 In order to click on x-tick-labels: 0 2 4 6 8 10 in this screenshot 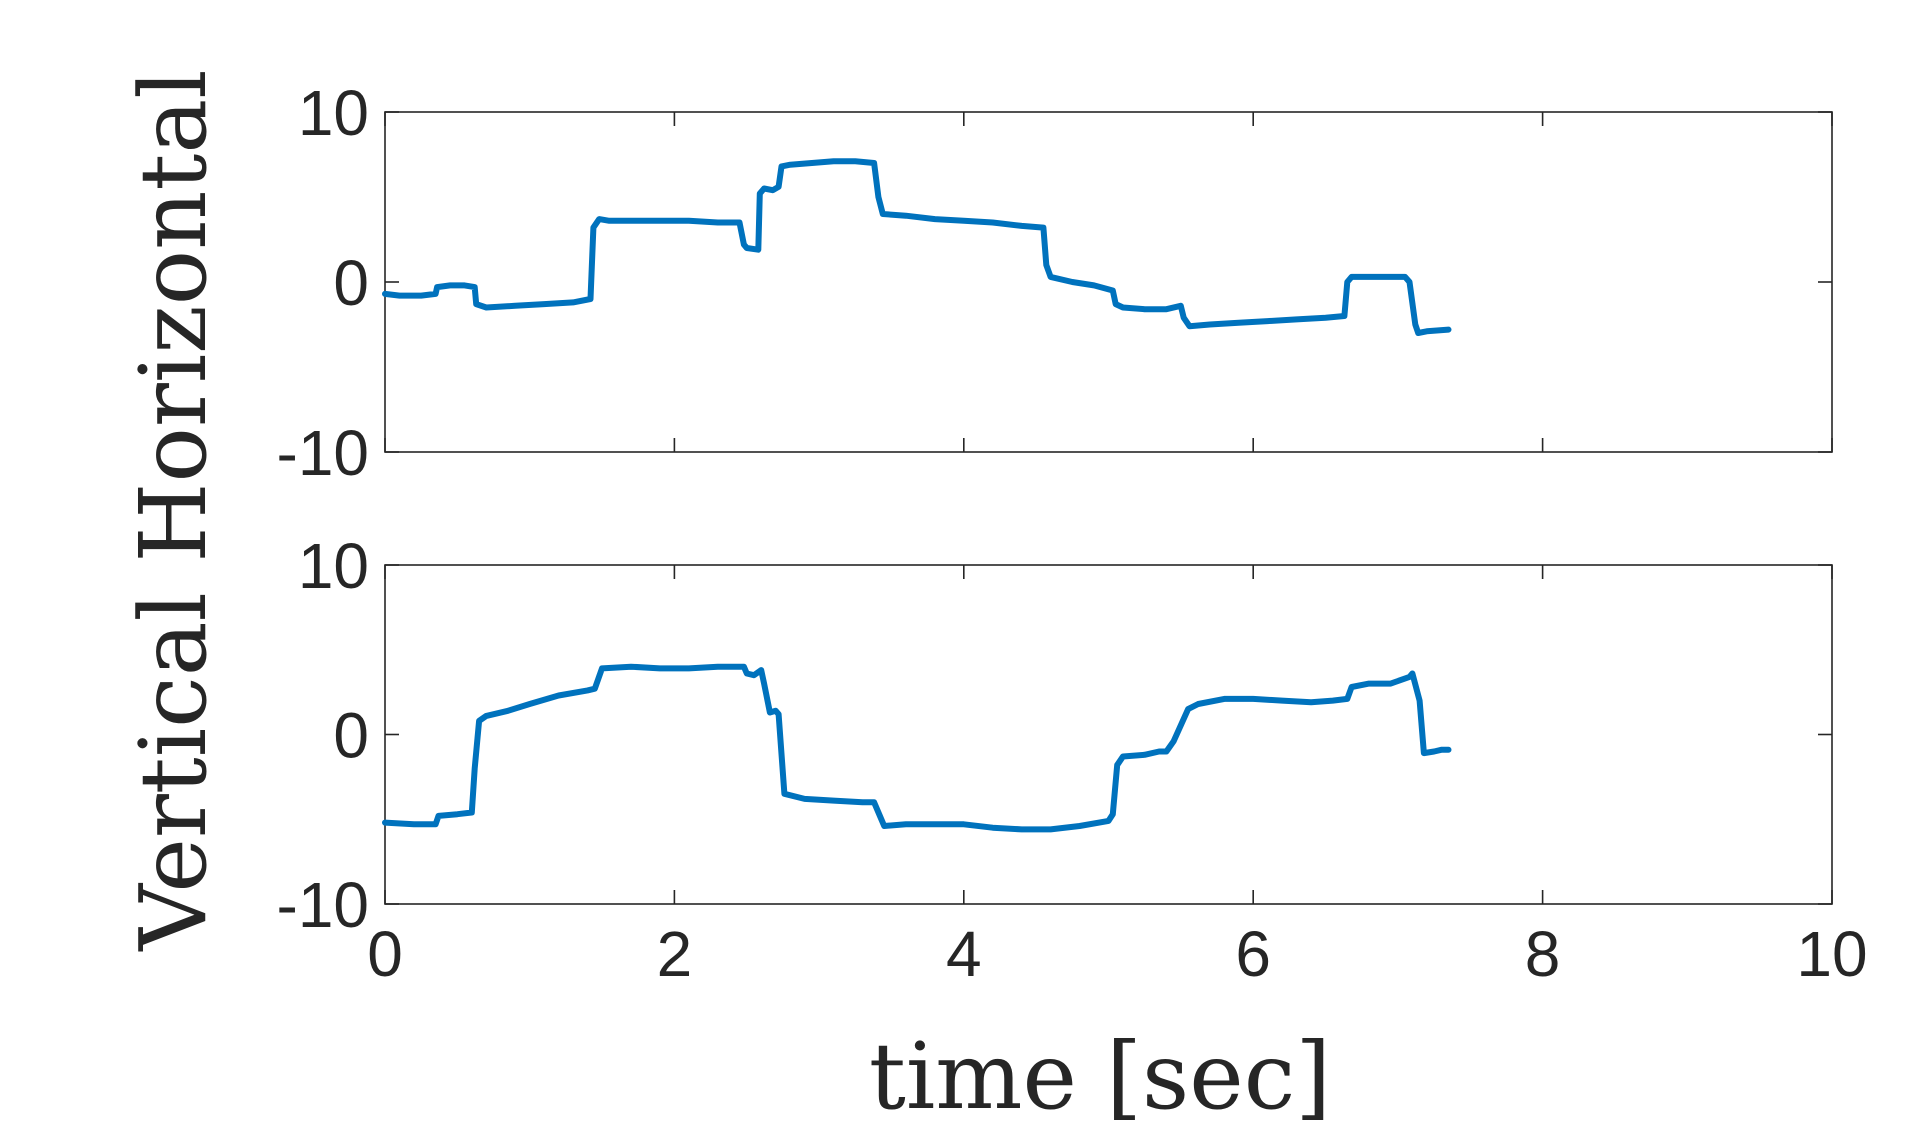, I will do `click(1117, 954)`.